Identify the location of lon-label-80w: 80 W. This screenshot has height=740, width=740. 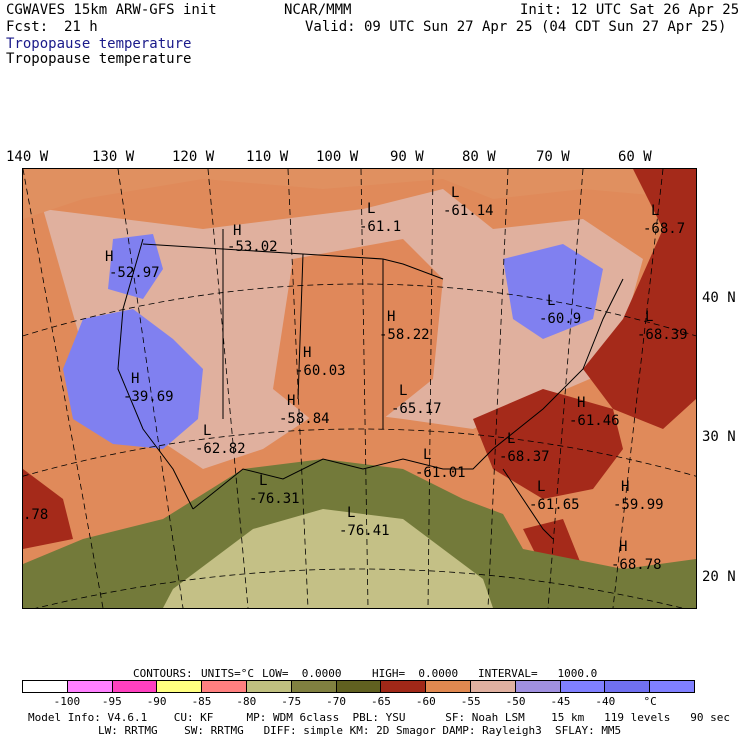
(479, 157).